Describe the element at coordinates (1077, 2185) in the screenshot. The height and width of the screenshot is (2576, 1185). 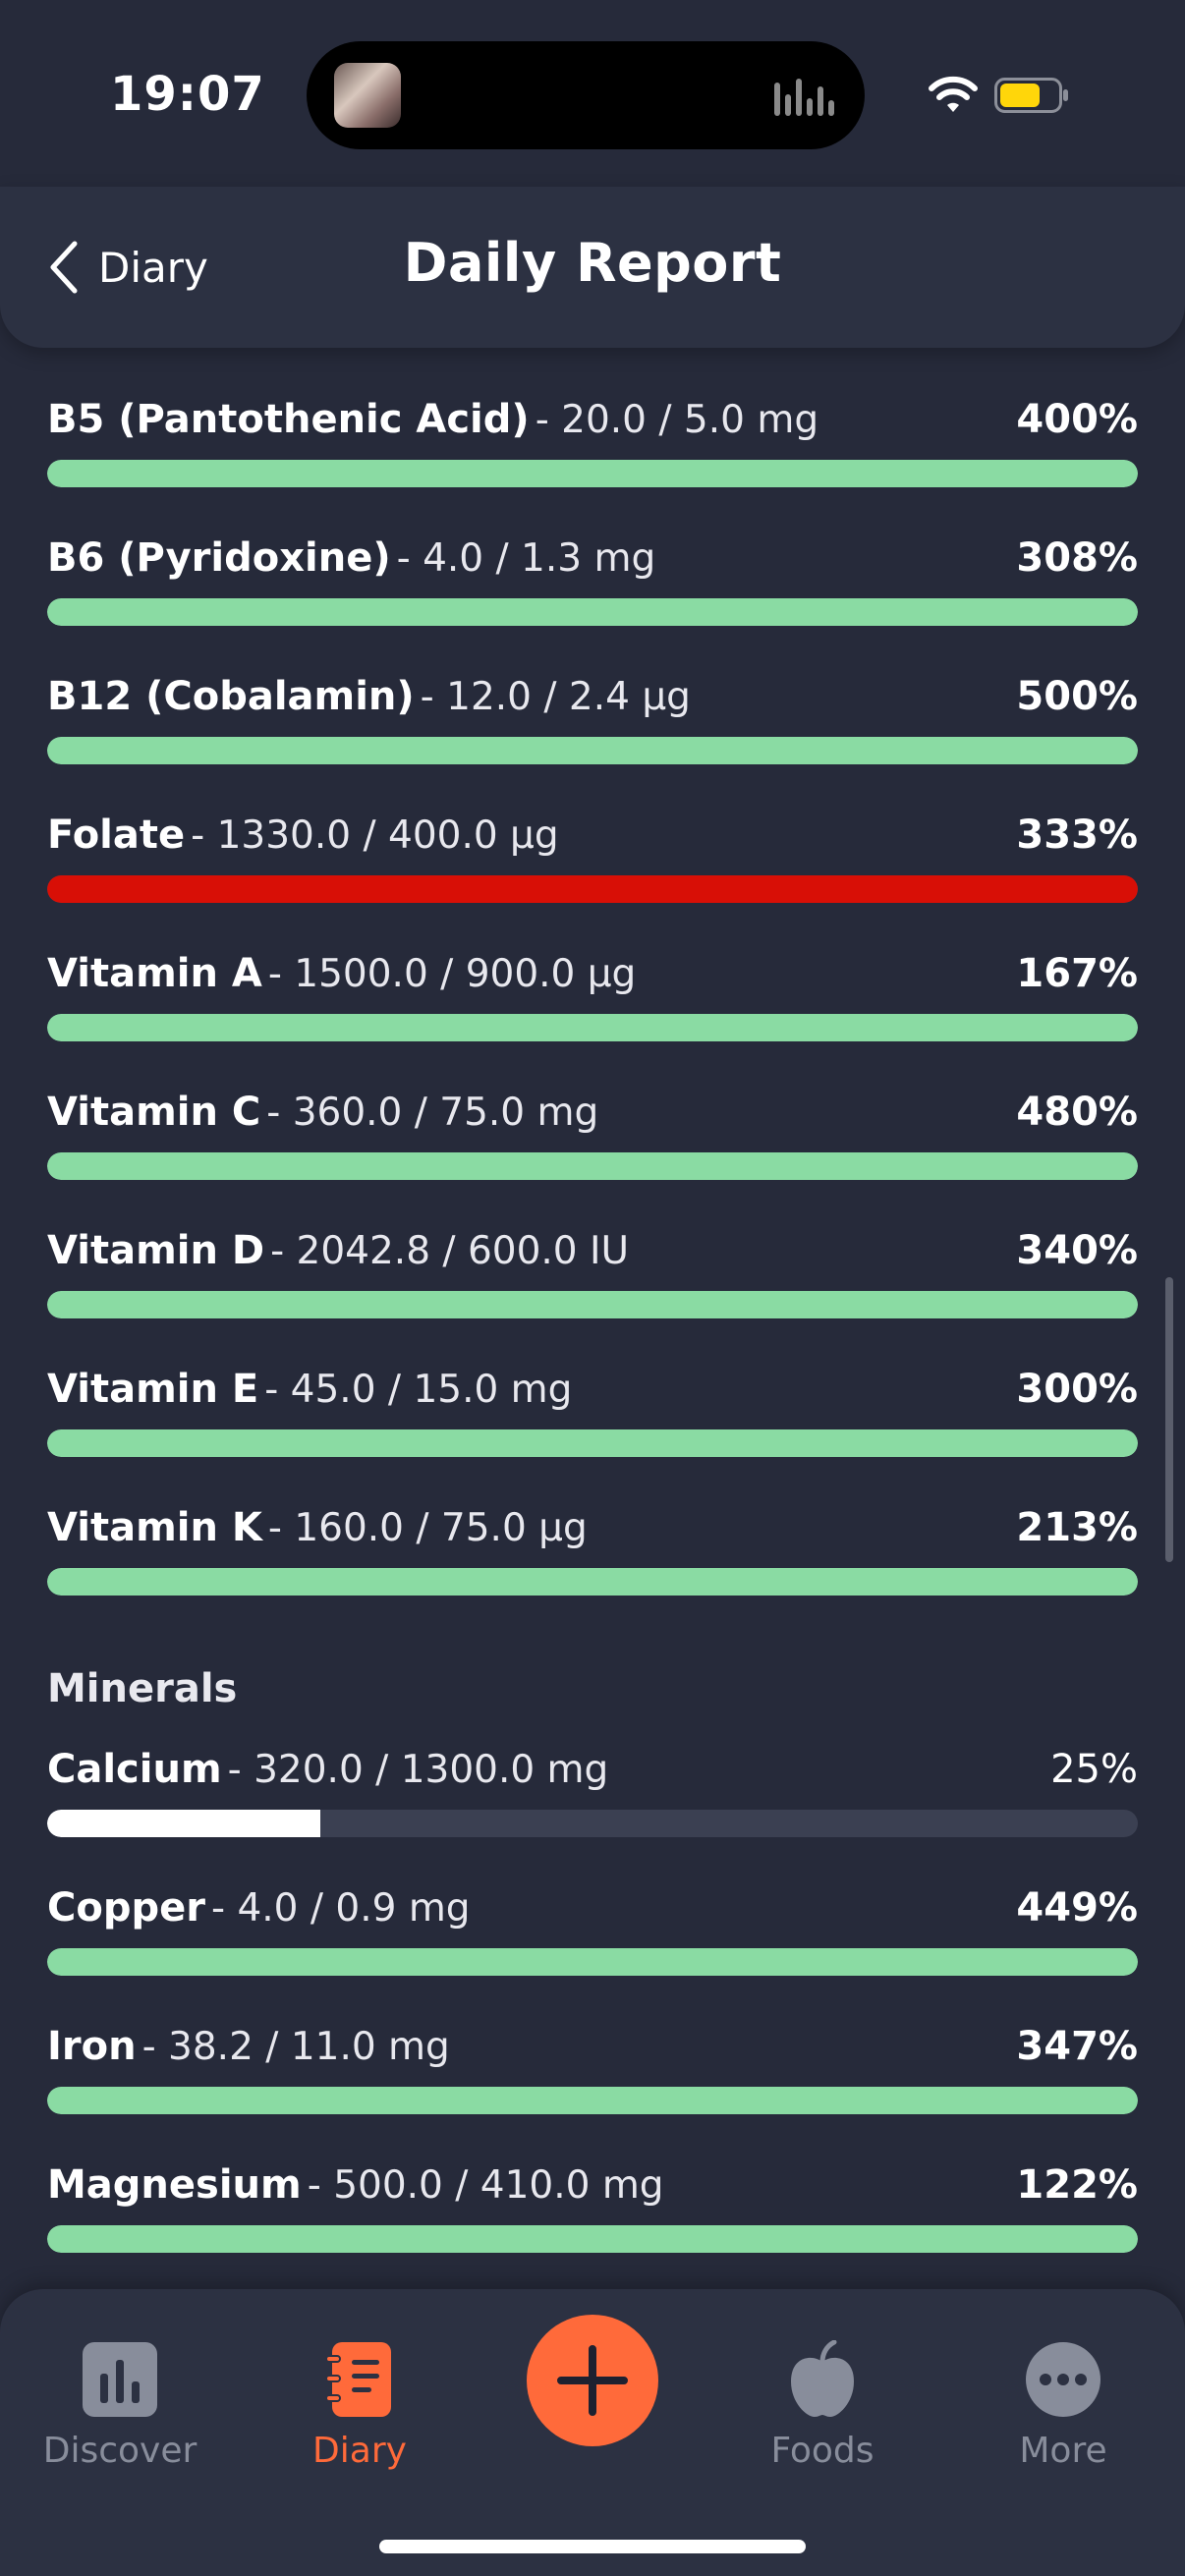
I see `nutrient-percent: 122%` at that location.